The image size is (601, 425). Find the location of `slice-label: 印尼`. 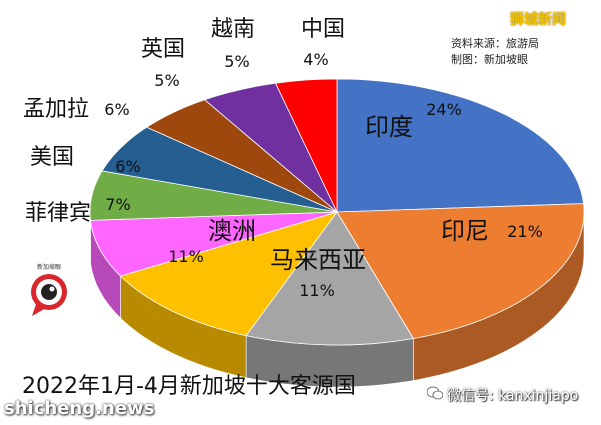

slice-label: 印尼 is located at coordinates (465, 231).